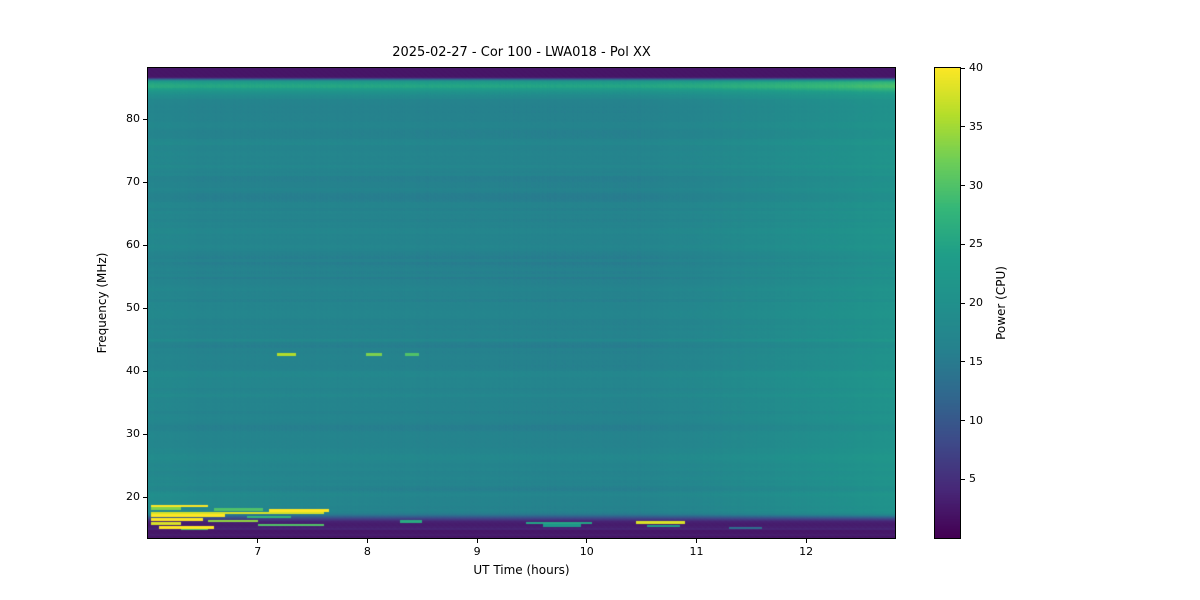 Image resolution: width=1200 pixels, height=600 pixels. Describe the element at coordinates (133, 497) in the screenshot. I see `y-tick-label: 20` at that location.